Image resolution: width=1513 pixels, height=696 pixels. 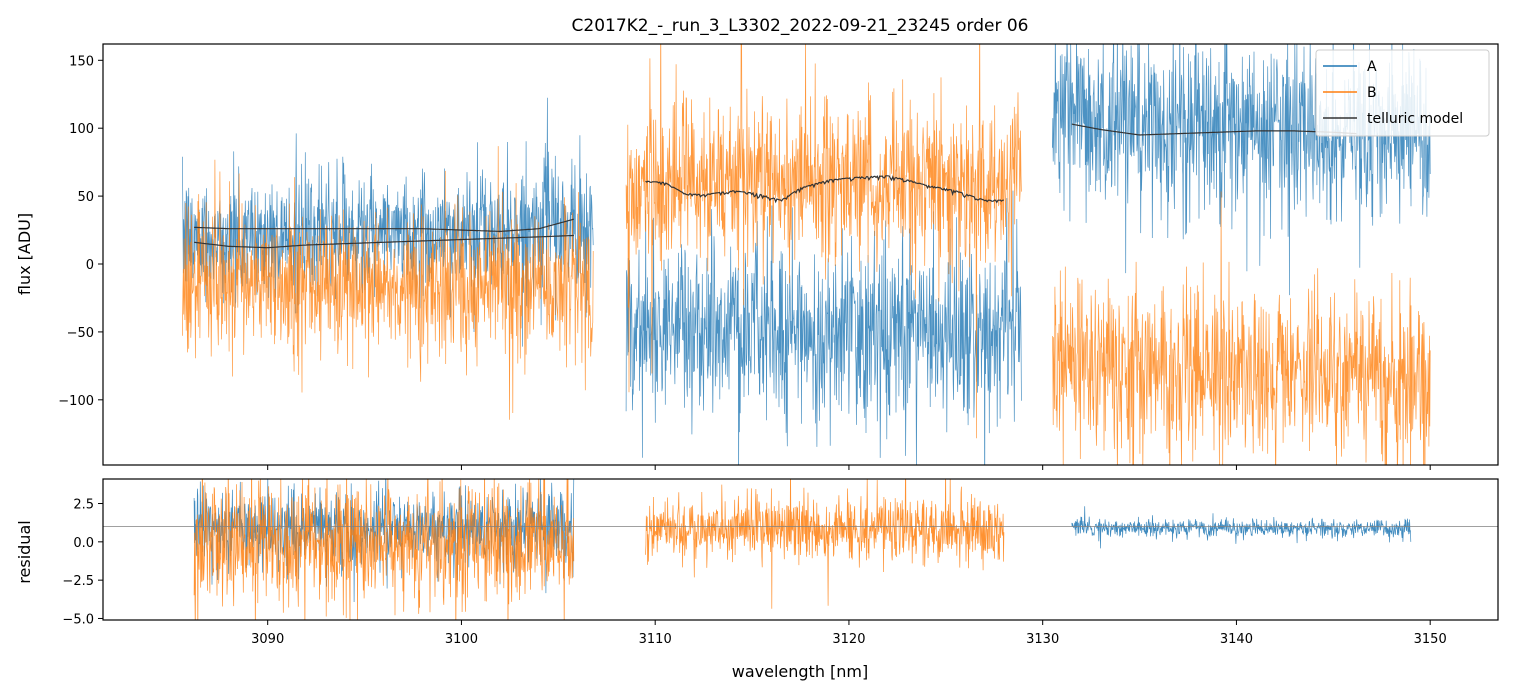 What do you see at coordinates (83, 543) in the screenshot?
I see `bottom-y-tick-label: 0.0` at bounding box center [83, 543].